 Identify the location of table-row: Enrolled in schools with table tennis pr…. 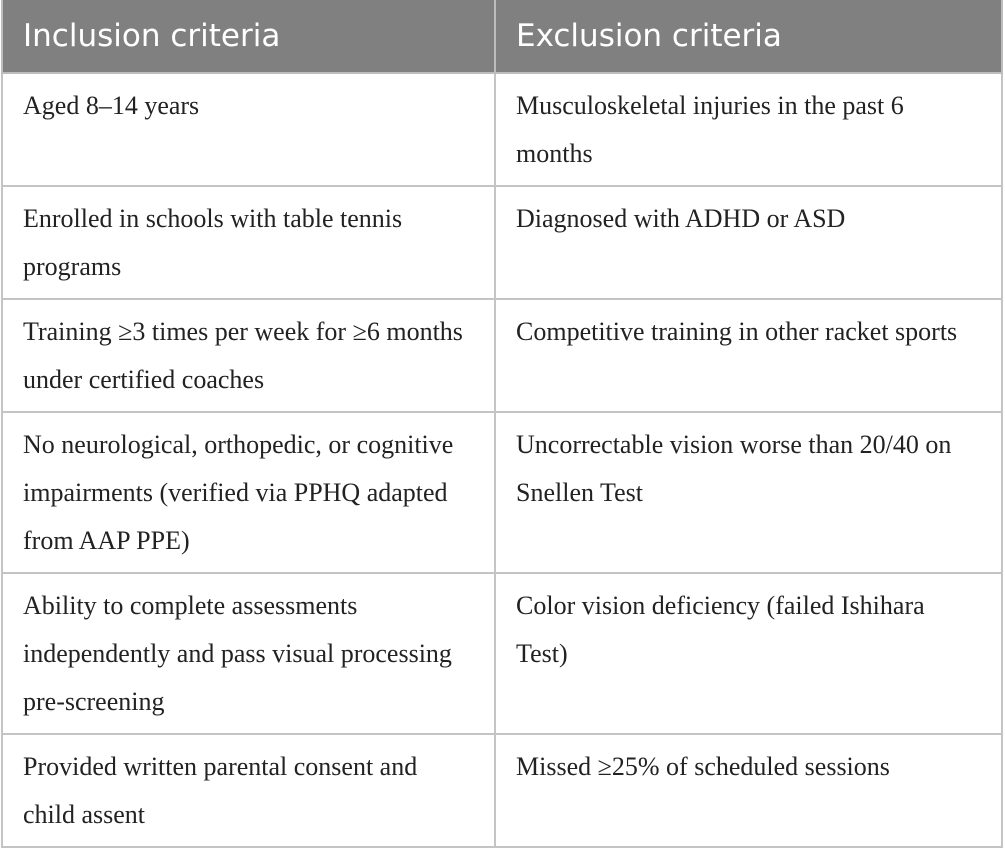
(502, 242).